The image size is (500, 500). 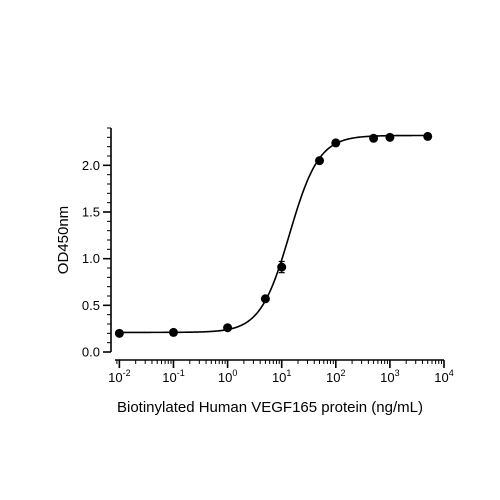 What do you see at coordinates (335, 376) in the screenshot?
I see `x-tick-label: 10²` at bounding box center [335, 376].